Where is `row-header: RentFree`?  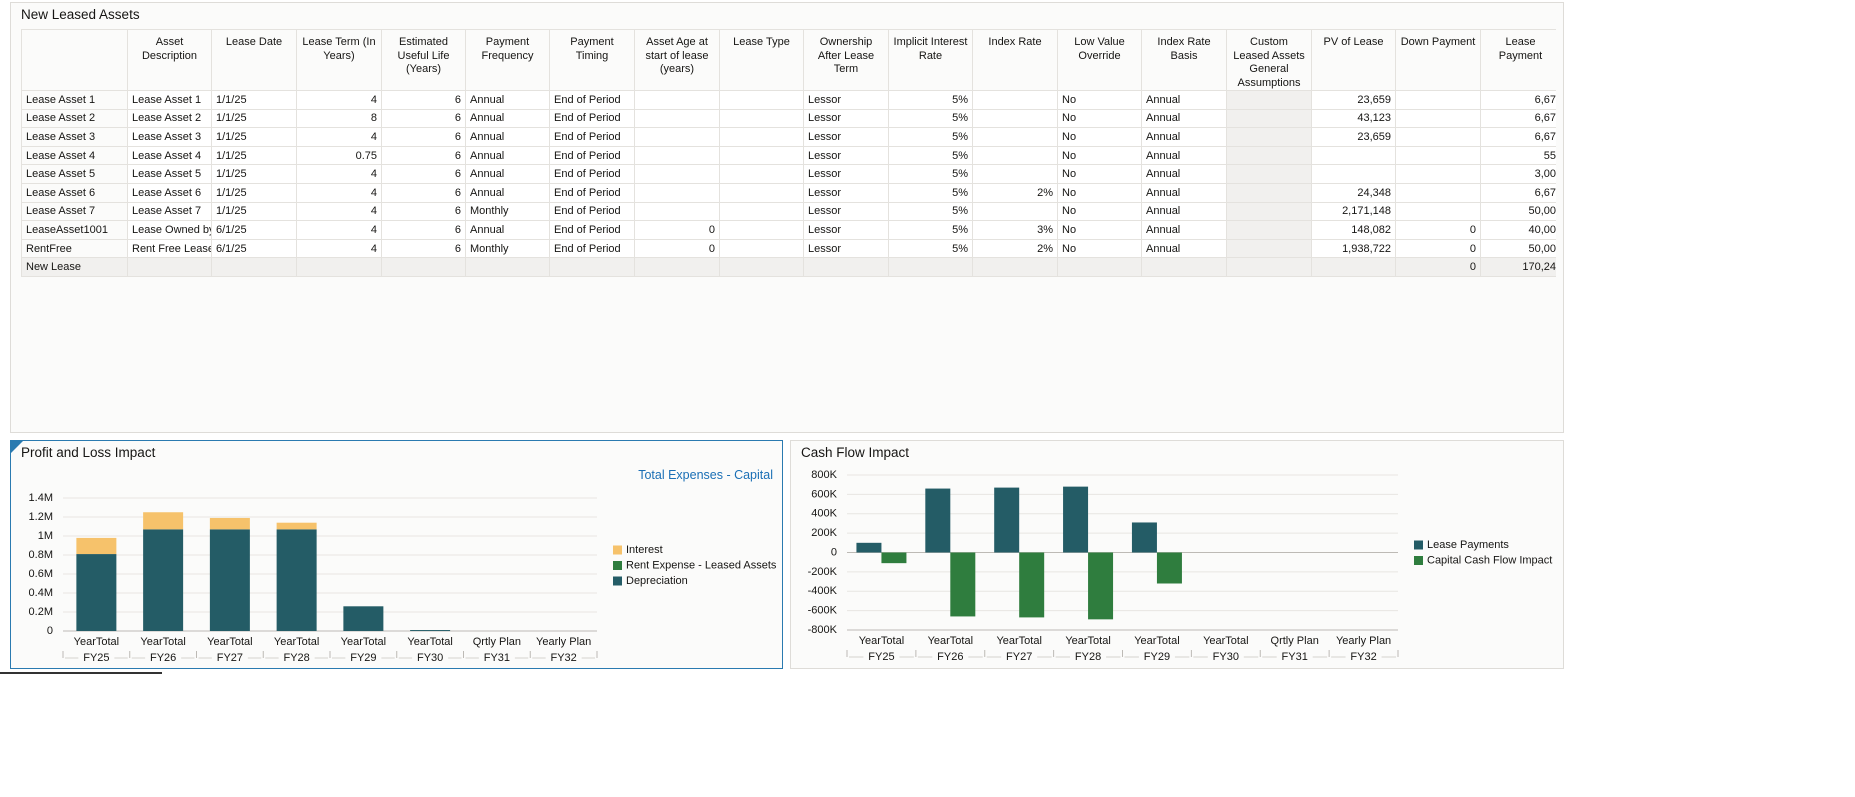 row-header: RentFree is located at coordinates (74, 248).